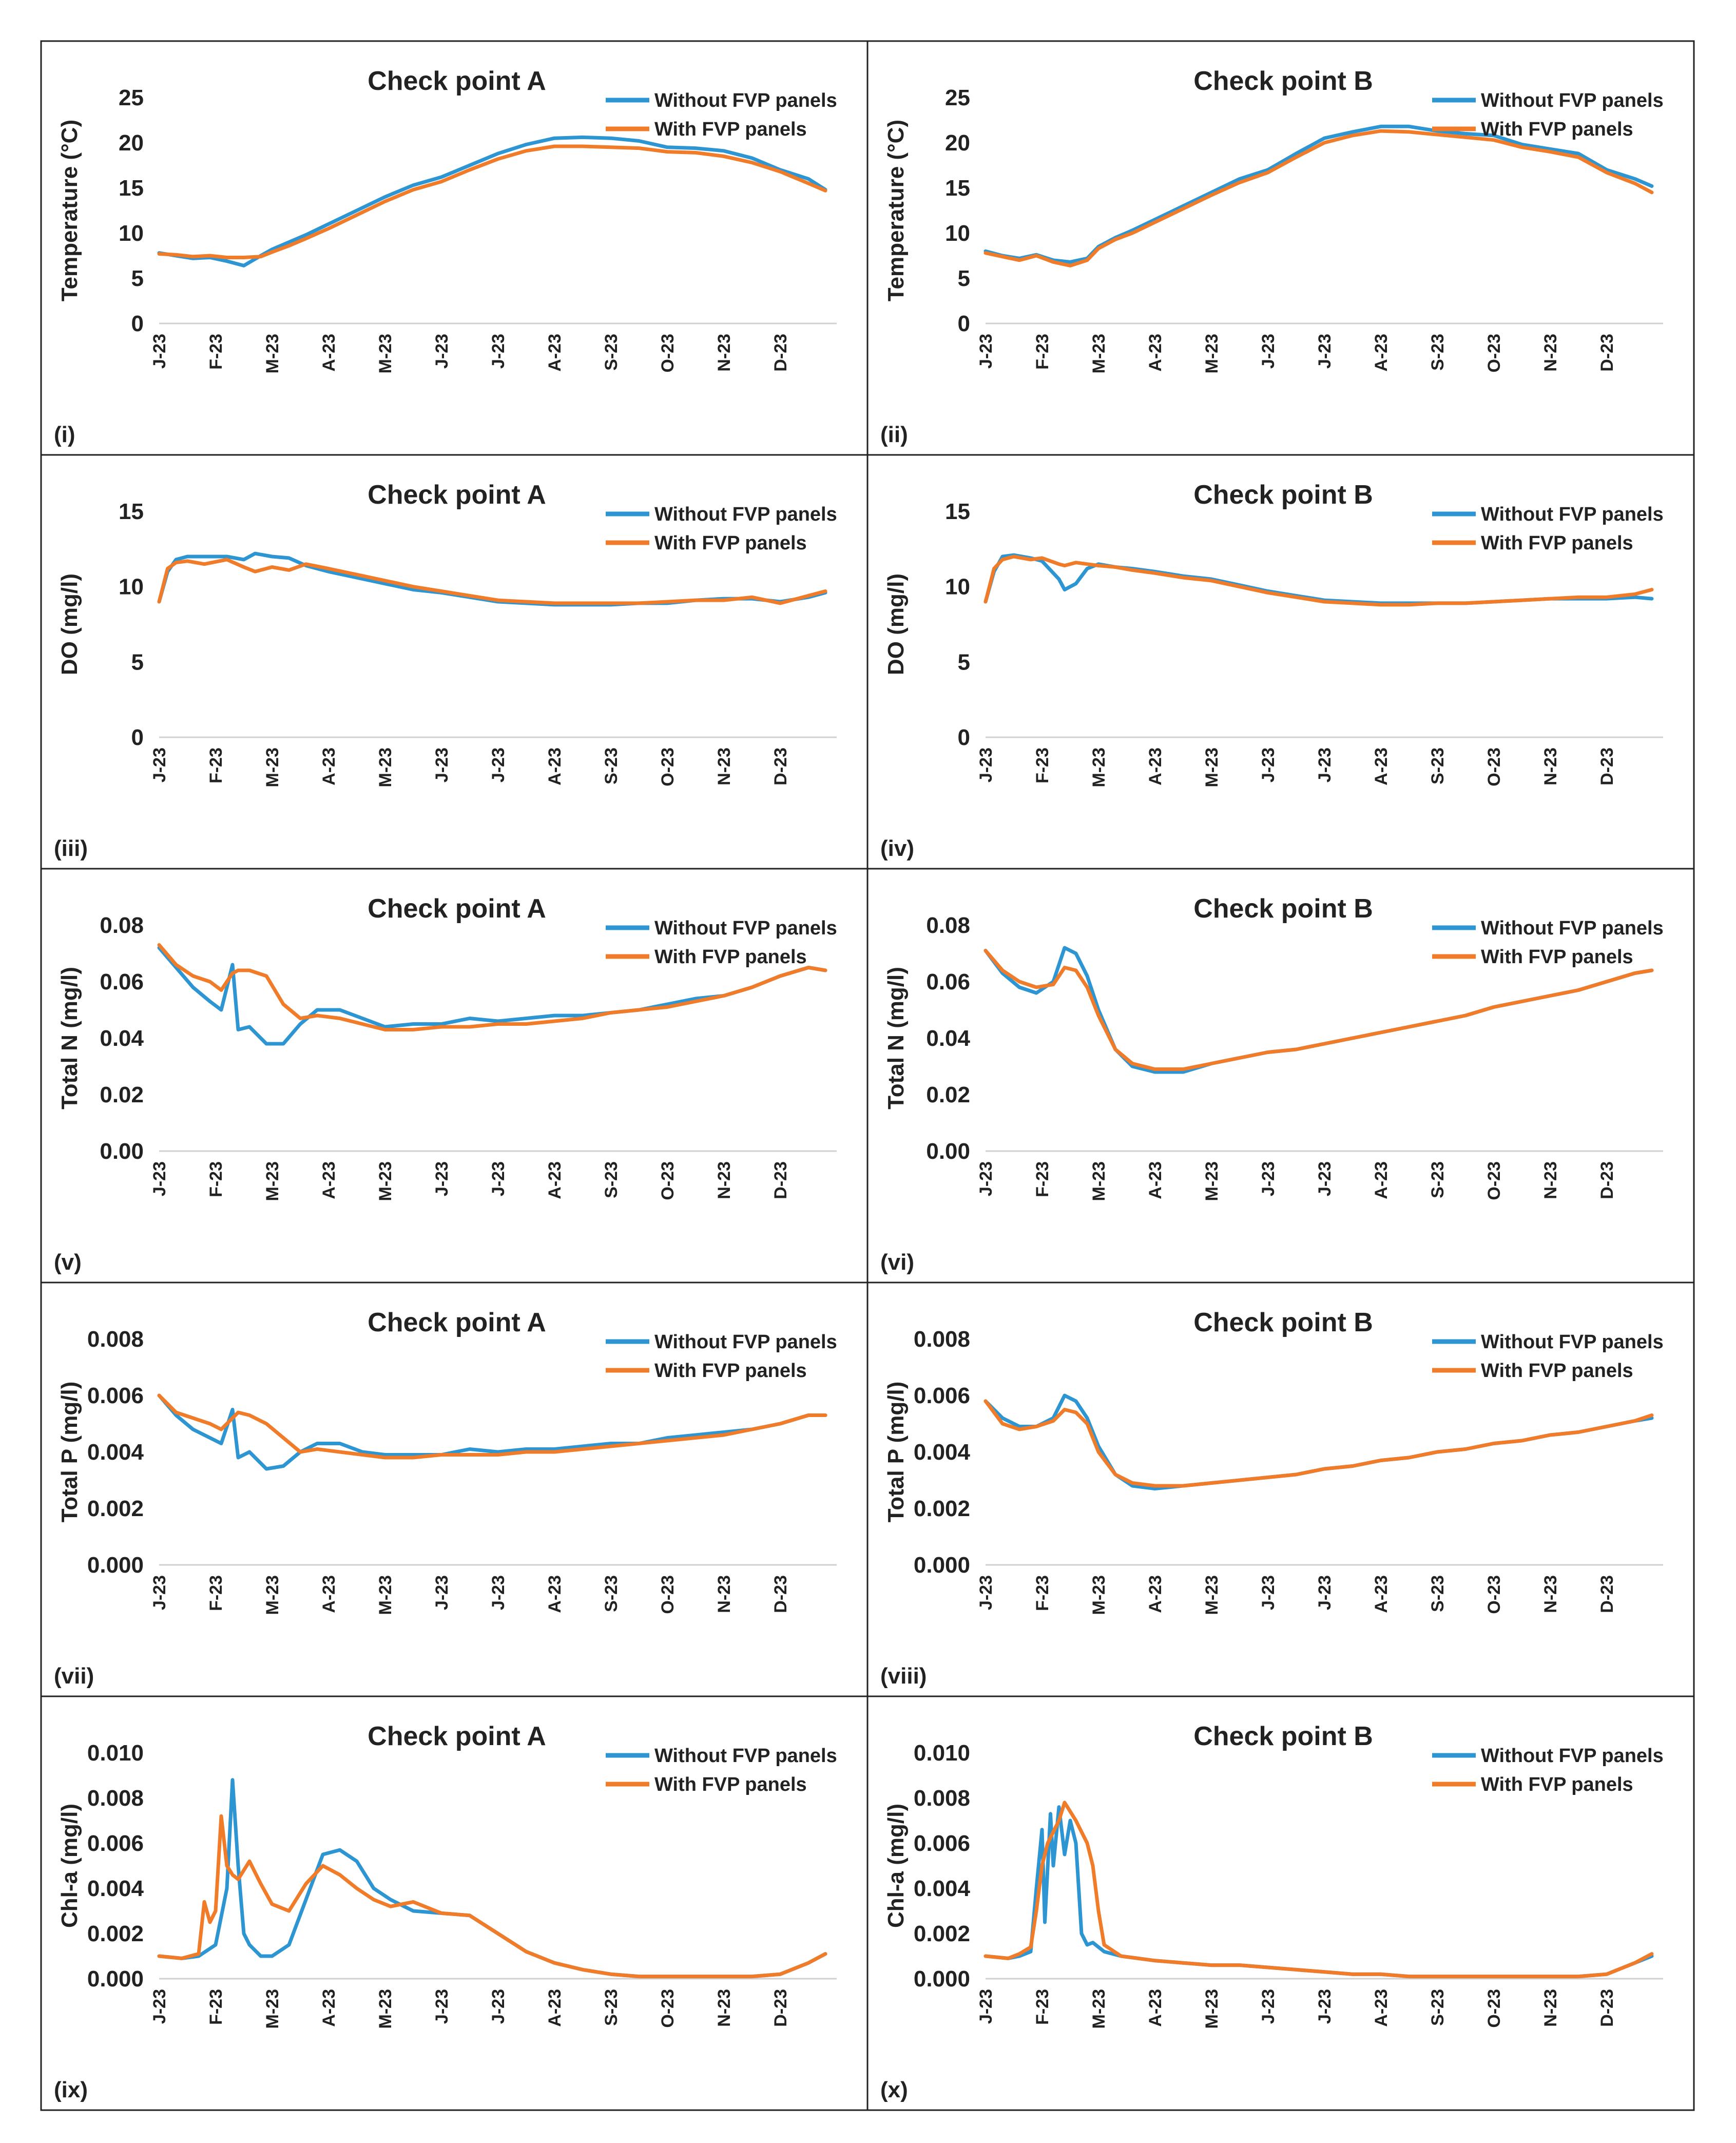 Image resolution: width=1736 pixels, height=2143 pixels. Describe the element at coordinates (71, 848) in the screenshot. I see `panel-tag: (iii)` at that location.